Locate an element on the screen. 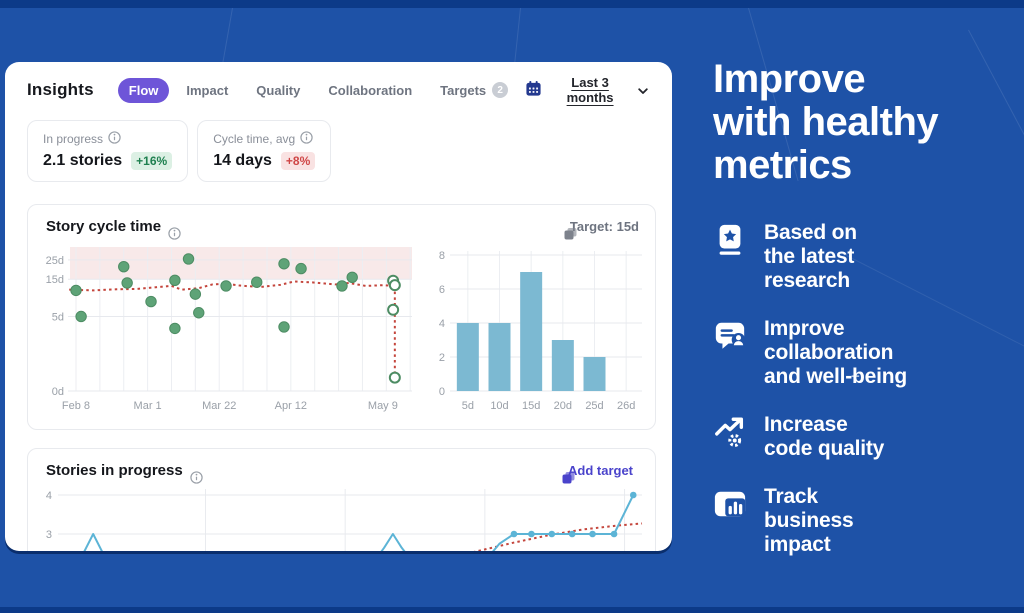  story-cycle-scatter-chart: 25d 15d 5d 0d Feb 8 Mar 1 Mar 22 Apr 12 May 9 is located at coordinates (229, 329).